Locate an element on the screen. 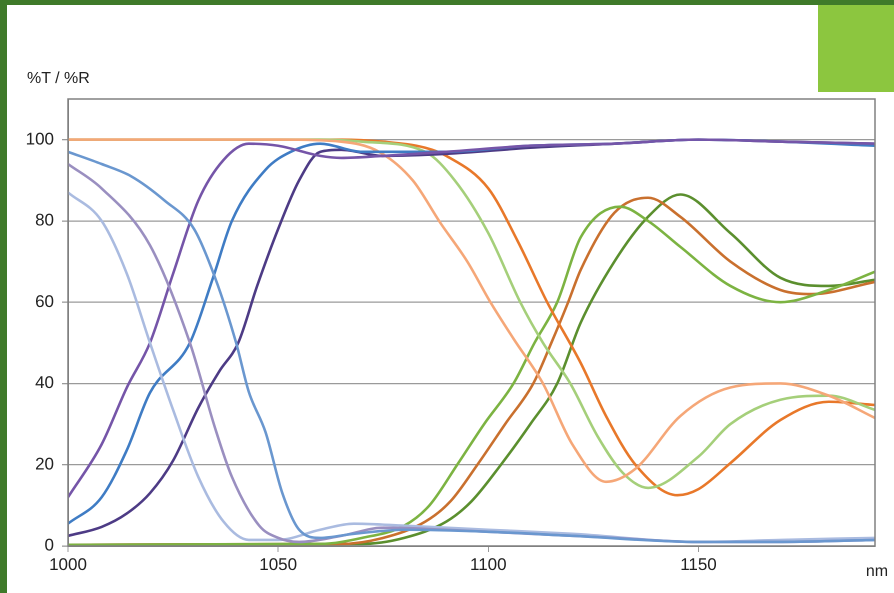  y-axis-title: %T / %R is located at coordinates (58, 78).